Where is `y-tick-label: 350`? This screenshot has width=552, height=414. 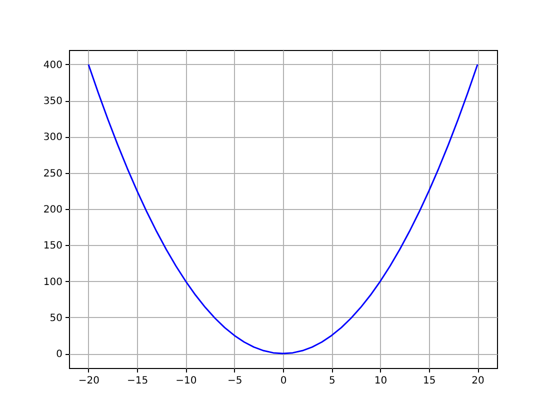
y-tick-label: 350 is located at coordinates (52, 102).